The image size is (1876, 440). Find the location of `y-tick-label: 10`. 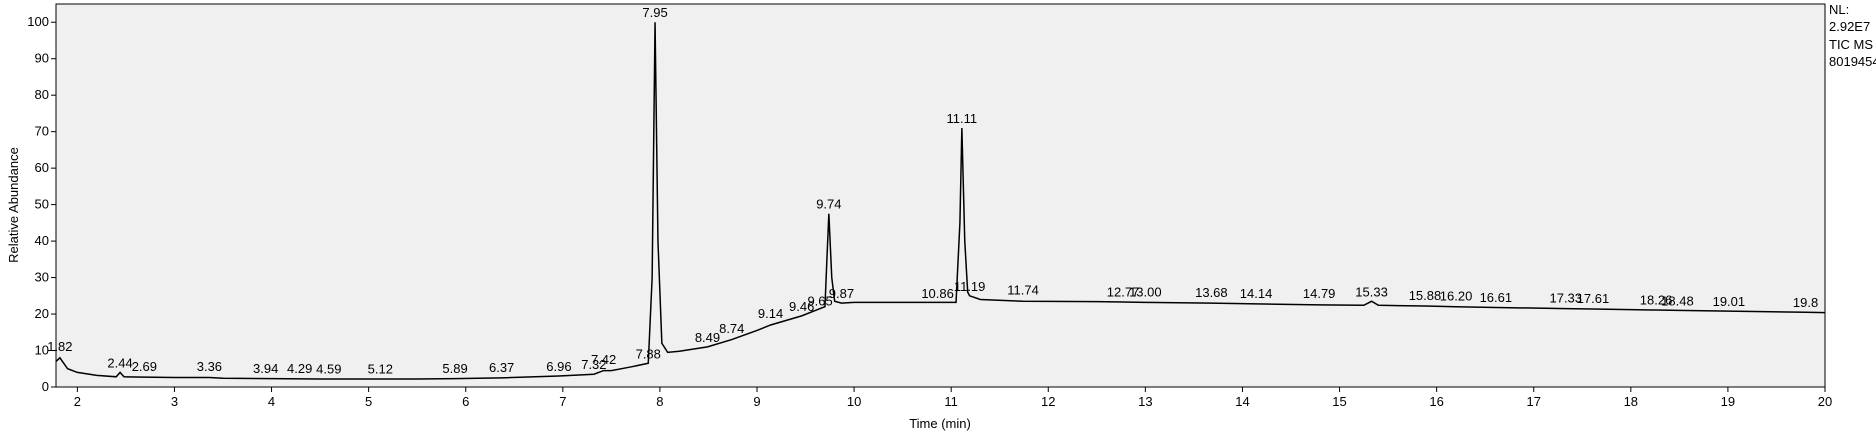

y-tick-label: 10 is located at coordinates (42, 350).